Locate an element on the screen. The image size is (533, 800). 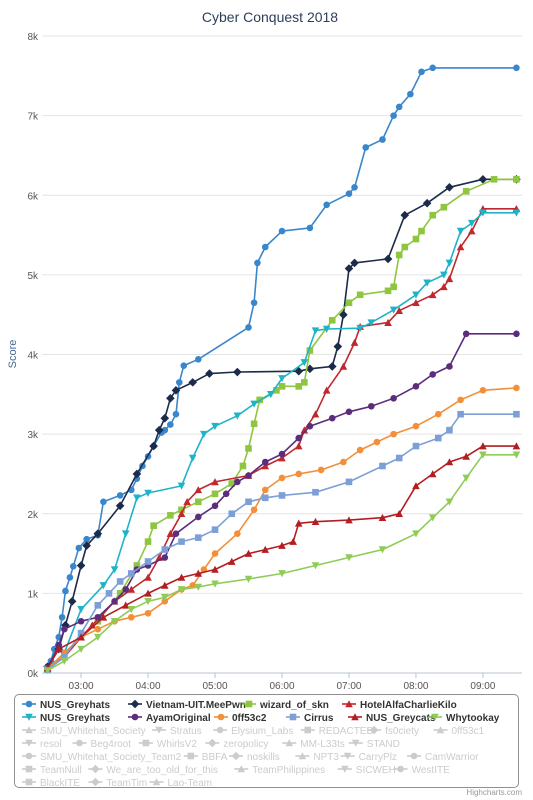
legend-item: STAND is located at coordinates (374, 744).